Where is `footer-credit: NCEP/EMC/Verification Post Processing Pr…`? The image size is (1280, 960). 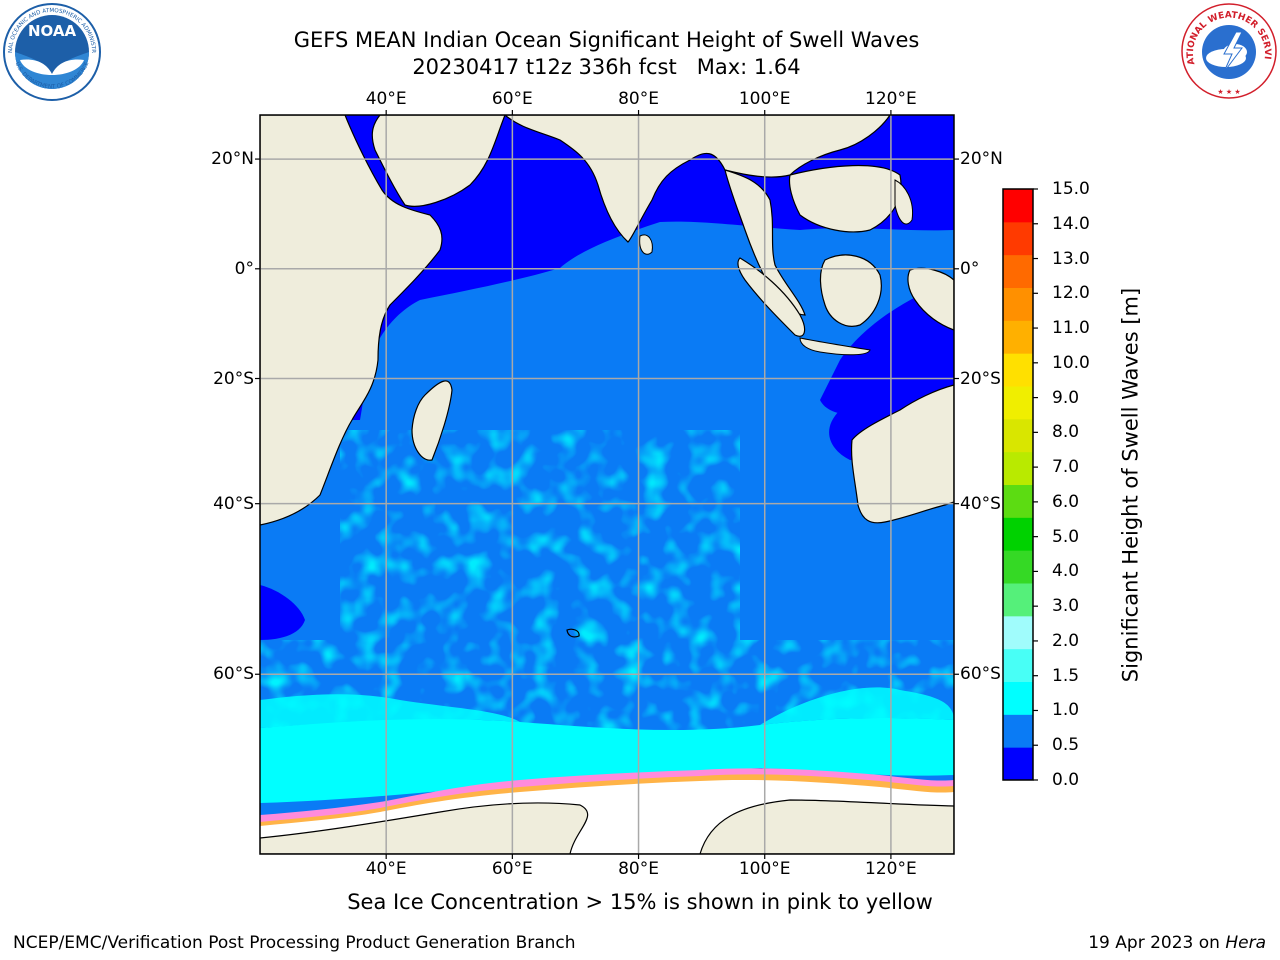 footer-credit: NCEP/EMC/Verification Post Processing Pr… is located at coordinates (294, 943).